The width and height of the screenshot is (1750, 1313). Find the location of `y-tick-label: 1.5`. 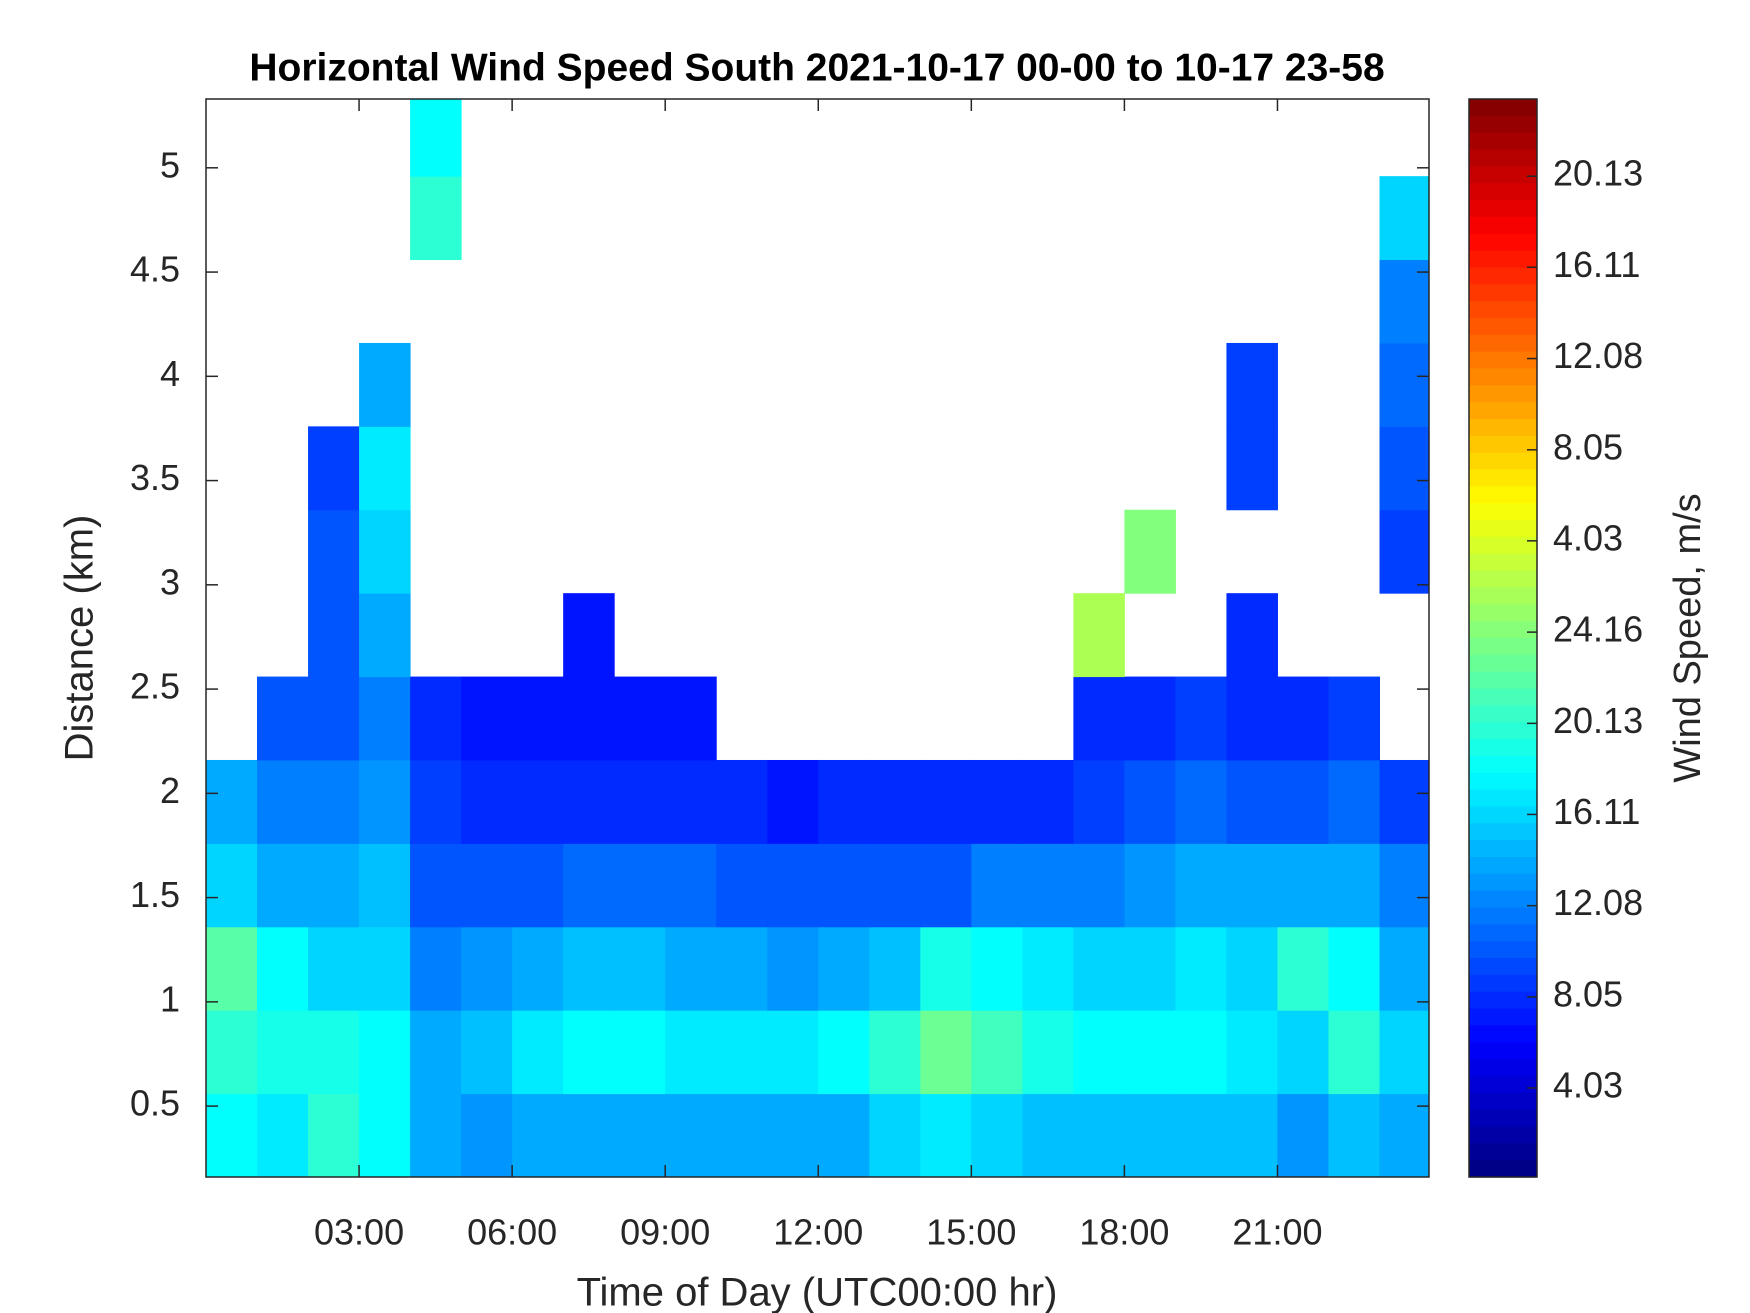

y-tick-label: 1.5 is located at coordinates (155, 894).